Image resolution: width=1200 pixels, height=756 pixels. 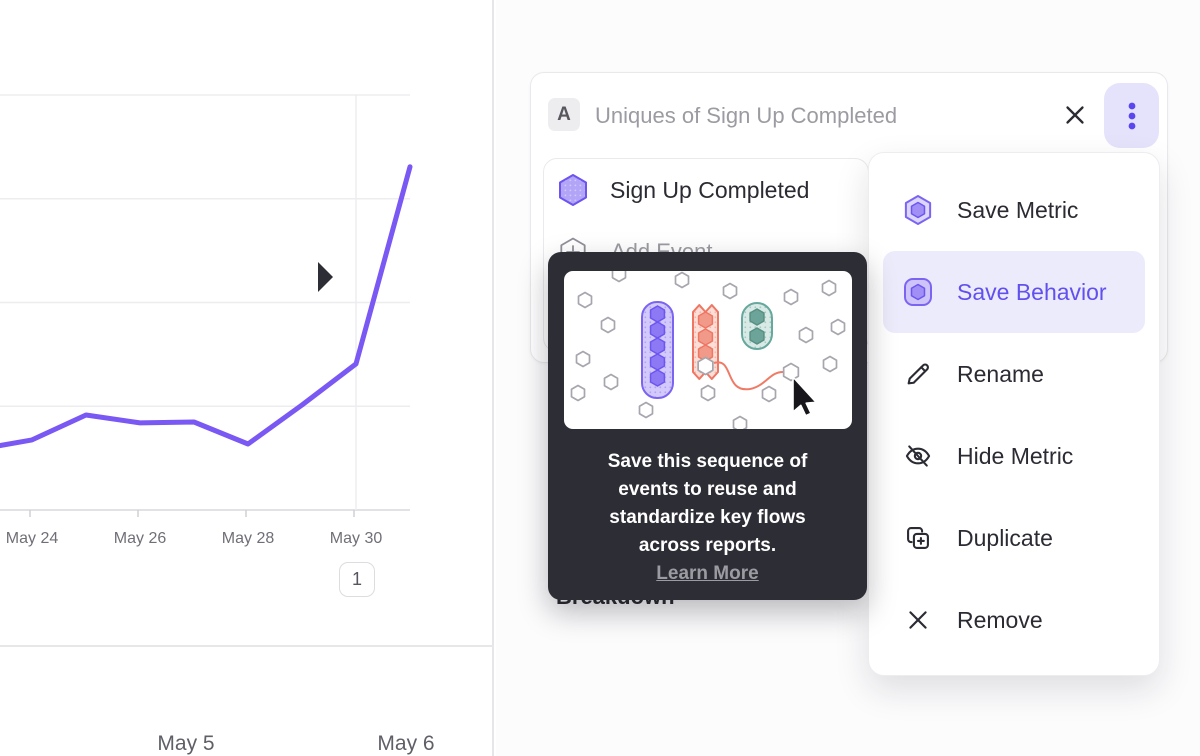 What do you see at coordinates (1014, 292) in the screenshot?
I see `menu-item-save-behavior: Save Behavior` at bounding box center [1014, 292].